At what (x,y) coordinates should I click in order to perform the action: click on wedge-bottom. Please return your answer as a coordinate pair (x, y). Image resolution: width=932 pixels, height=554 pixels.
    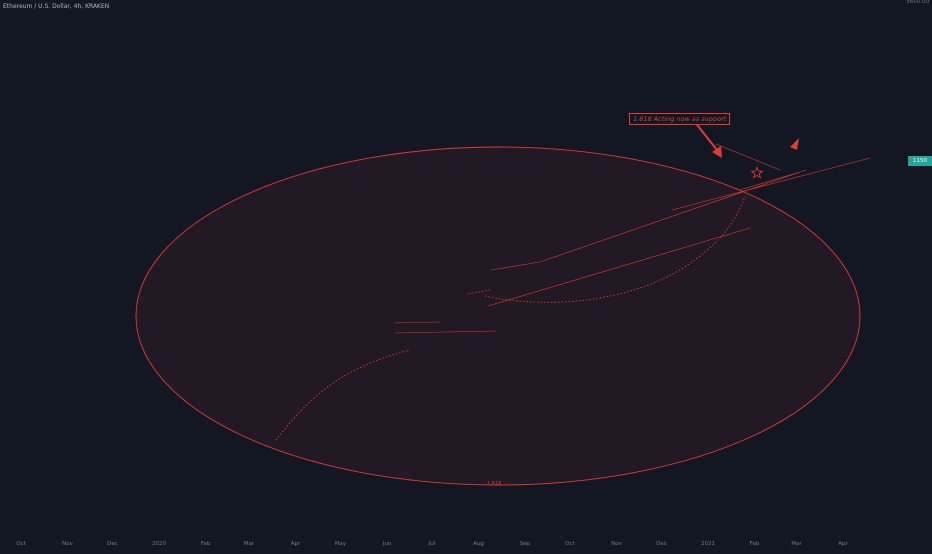
    Looking at the image, I should click on (770, 181).